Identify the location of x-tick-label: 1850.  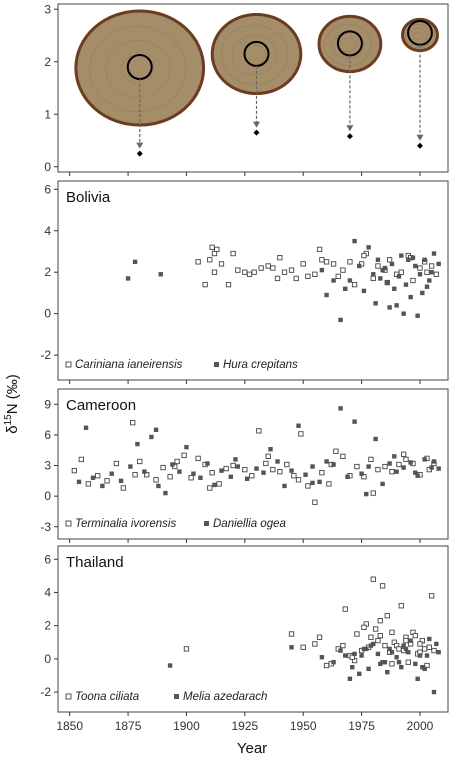
(69, 726).